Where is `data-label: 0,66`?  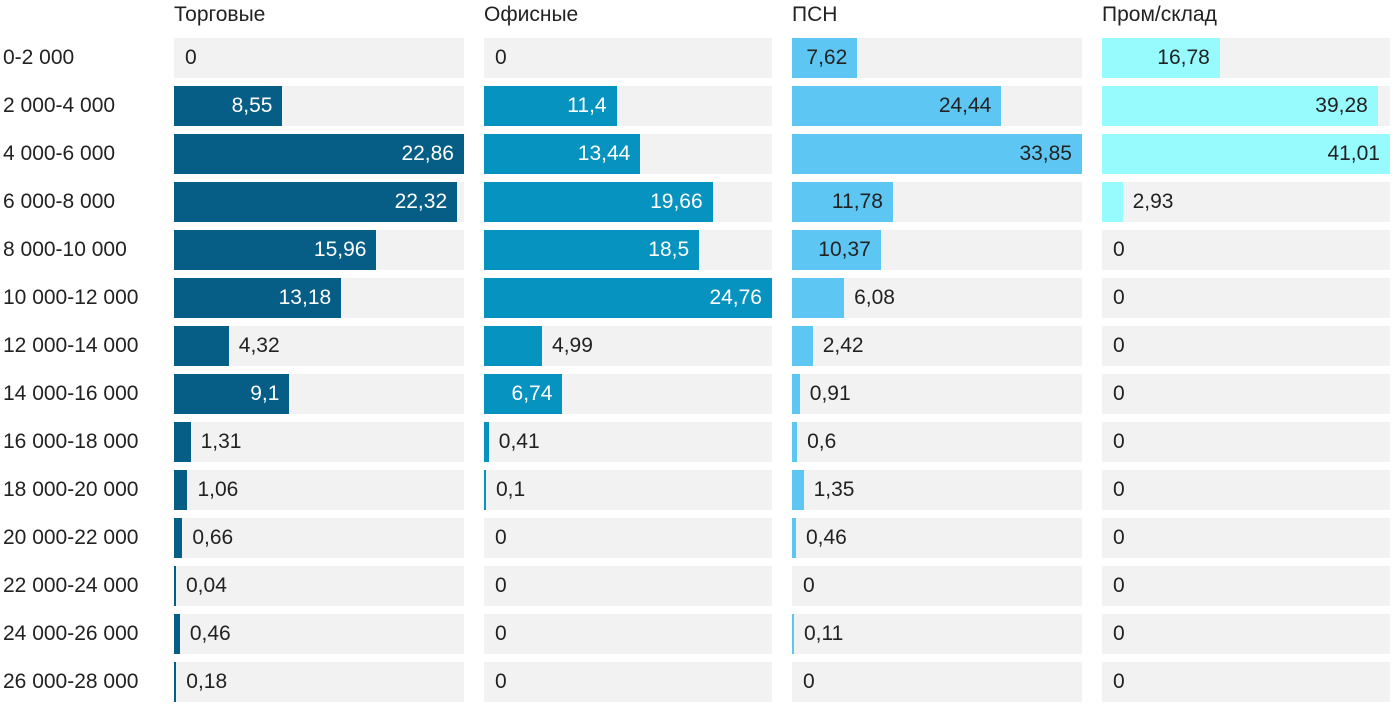 data-label: 0,66 is located at coordinates (213, 537).